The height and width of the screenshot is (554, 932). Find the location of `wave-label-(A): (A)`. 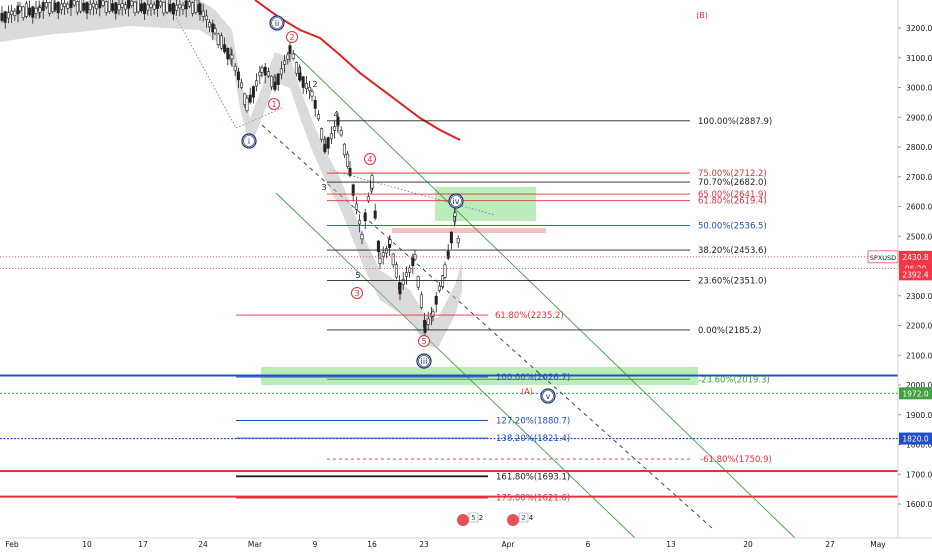

wave-label-(A): (A) is located at coordinates (527, 391).